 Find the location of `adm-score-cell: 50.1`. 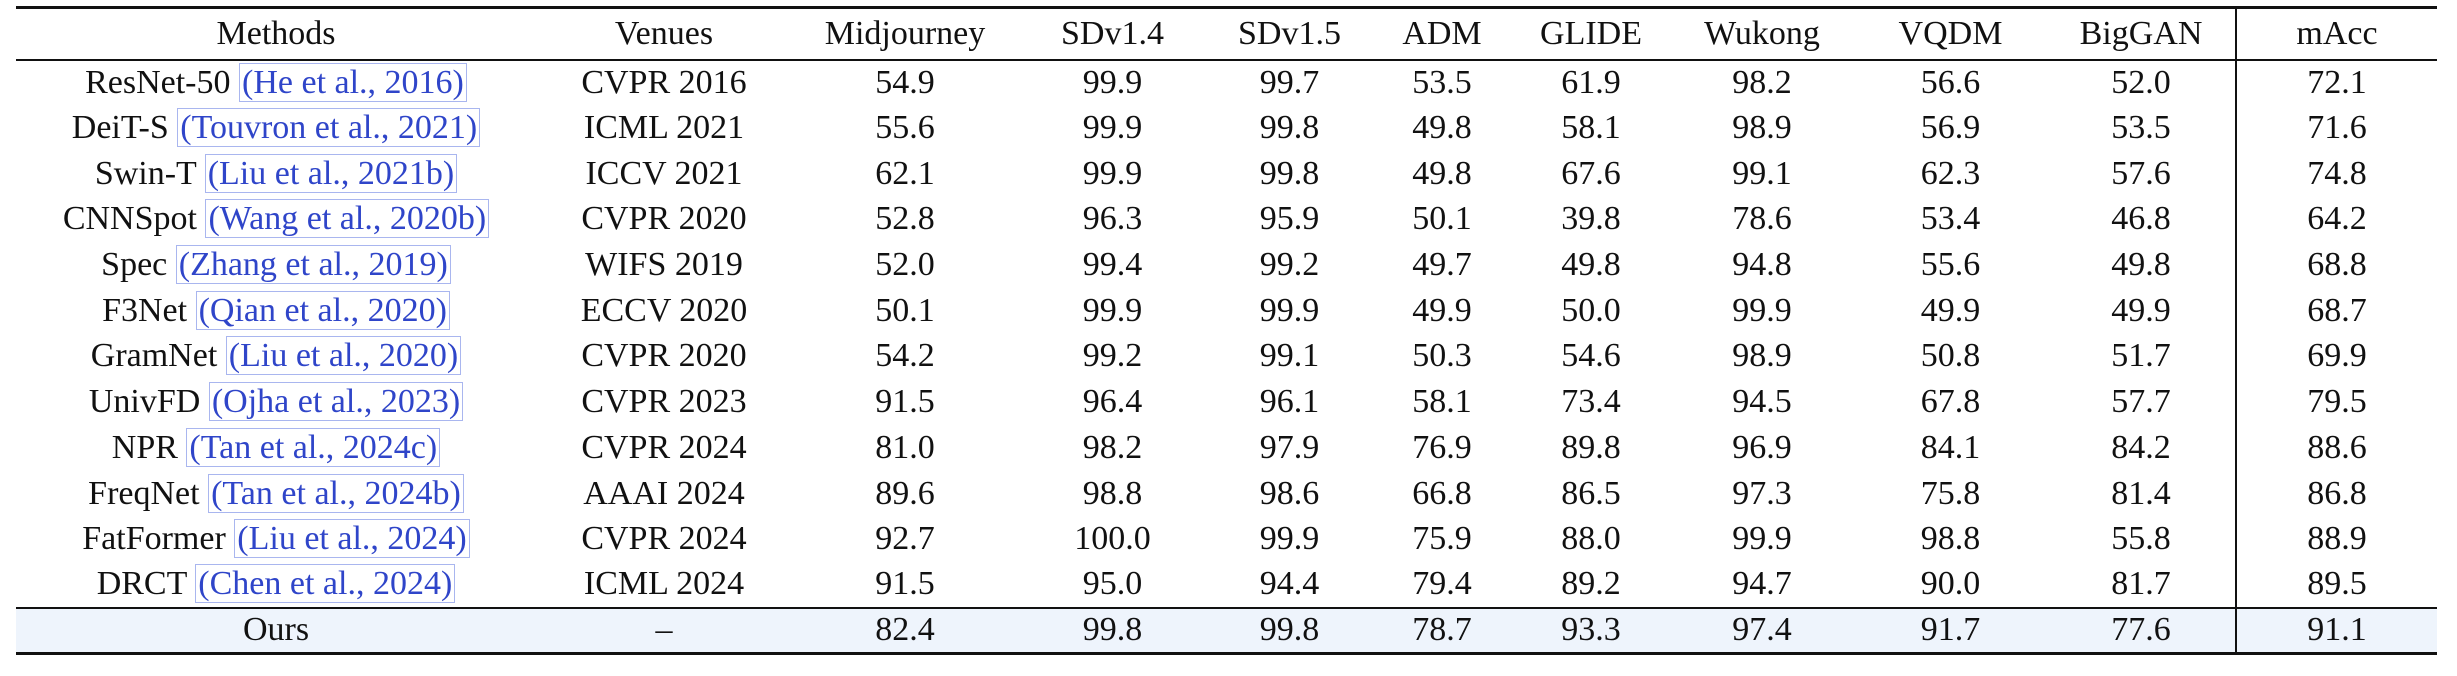

adm-score-cell: 50.1 is located at coordinates (1442, 219).